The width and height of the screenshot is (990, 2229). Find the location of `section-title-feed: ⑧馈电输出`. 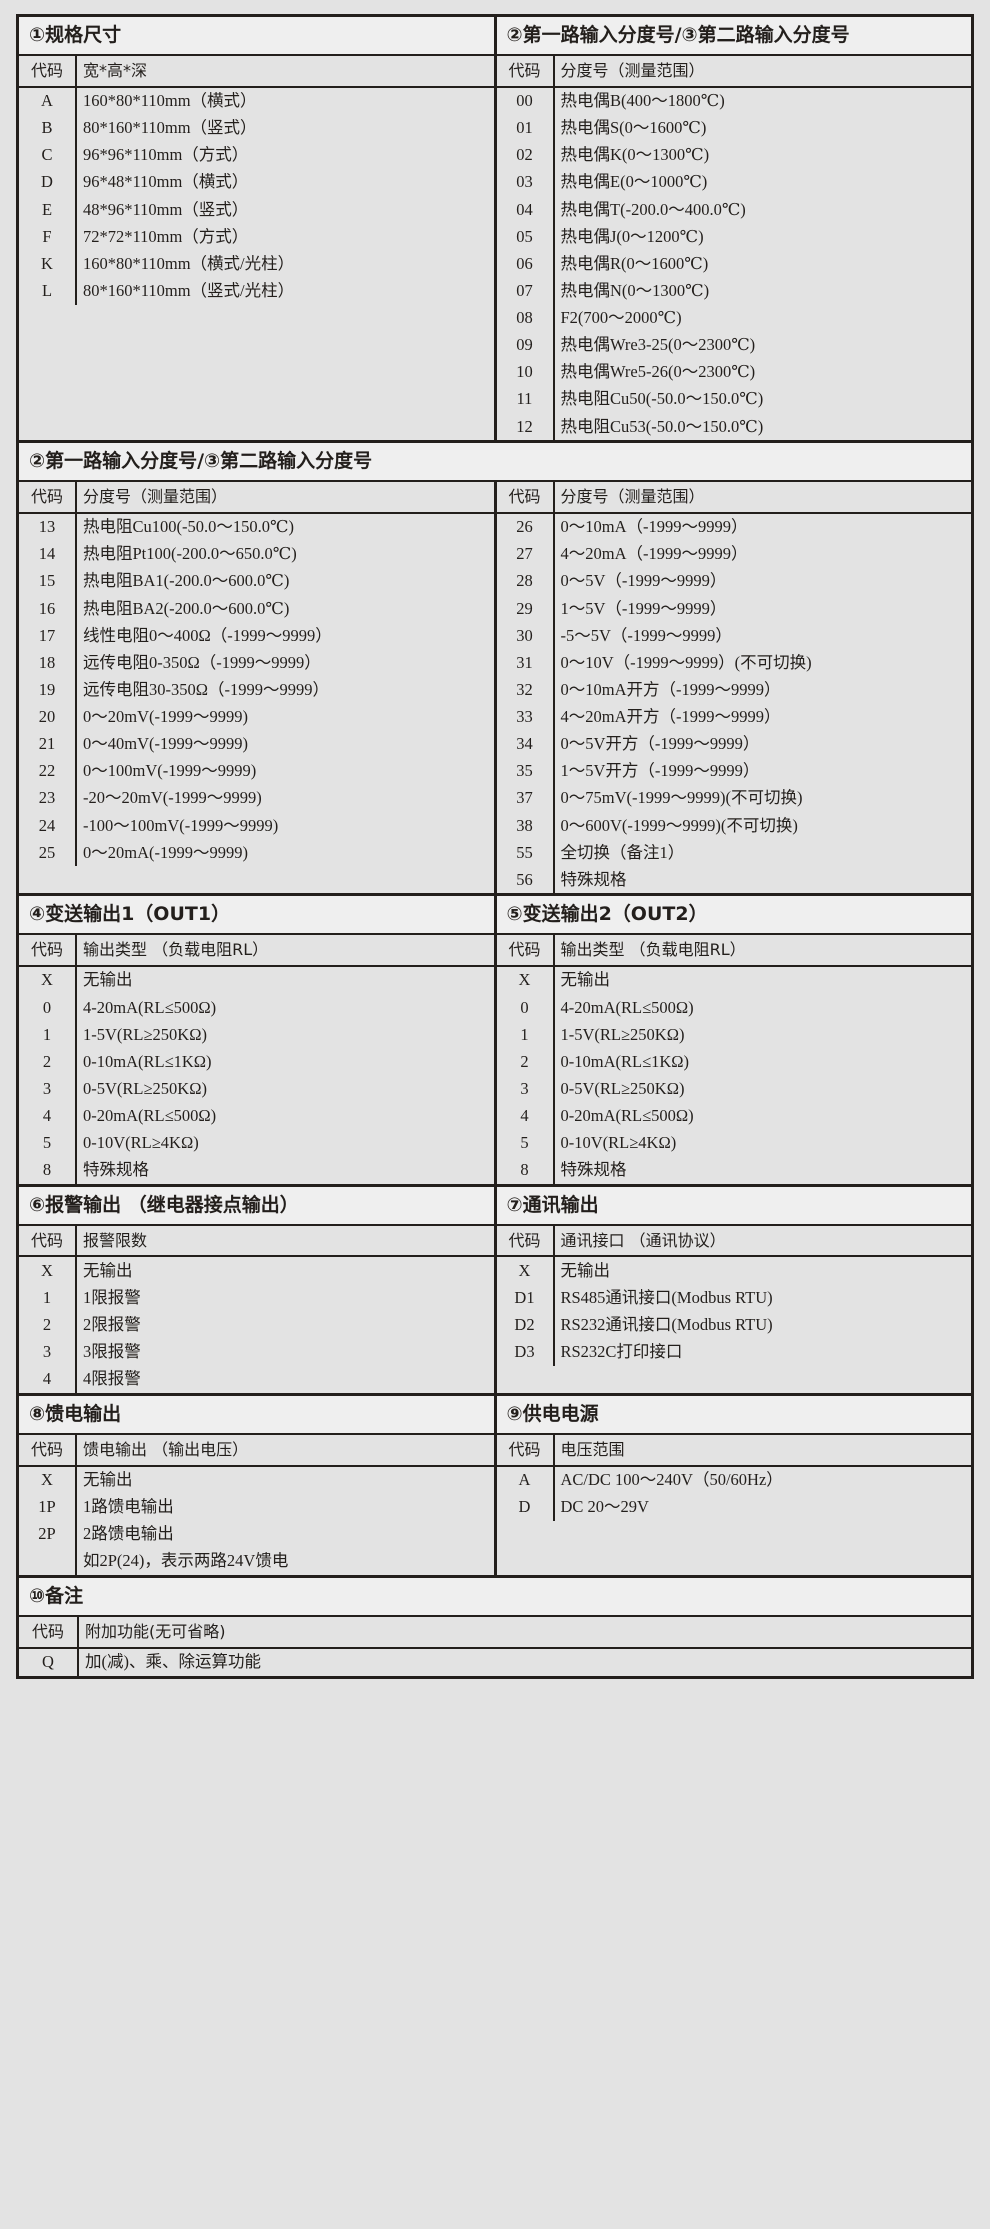

section-title-feed: ⑧馈电输出 is located at coordinates (256, 1415).